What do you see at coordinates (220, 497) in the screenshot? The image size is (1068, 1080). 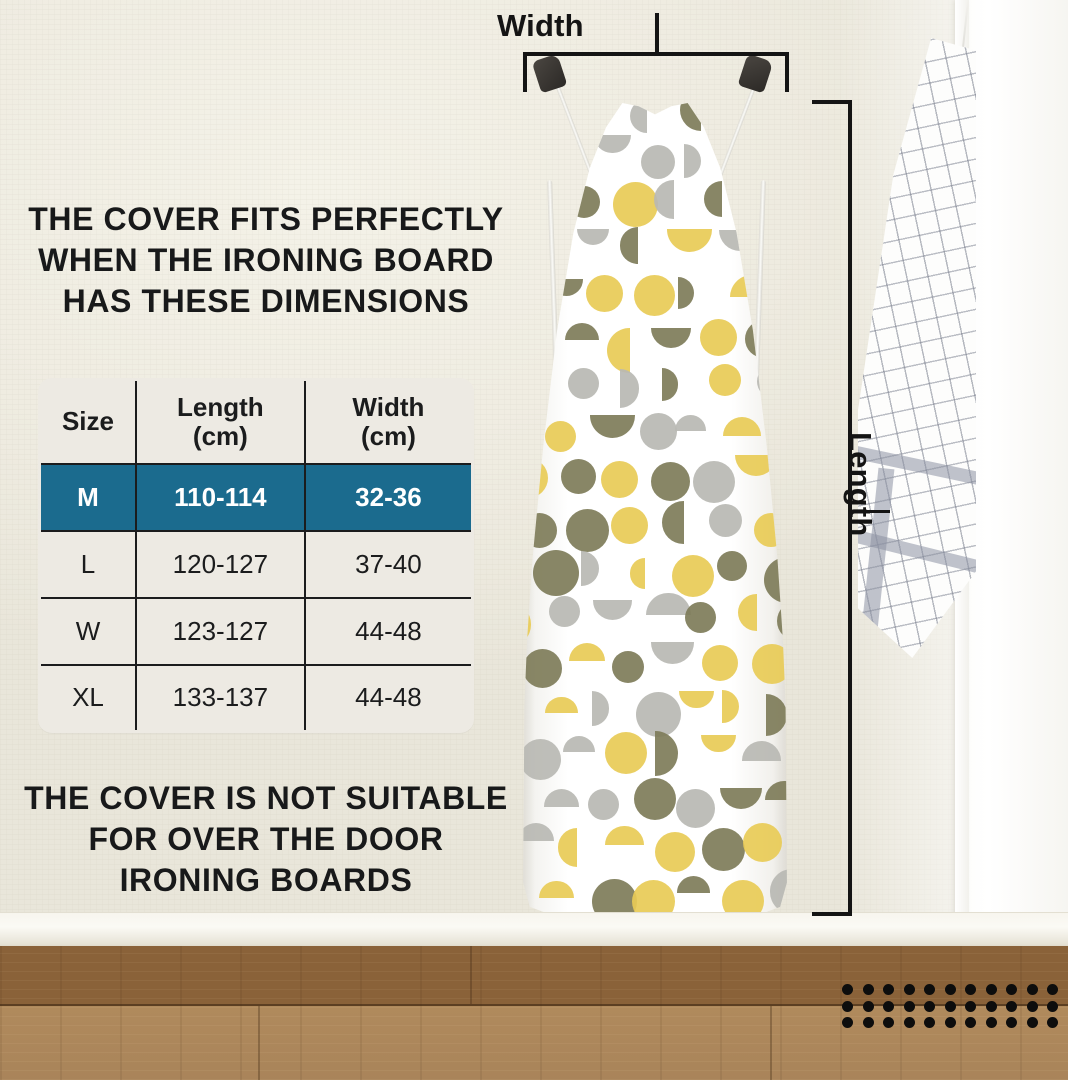 I see `cell-length: 110-114` at bounding box center [220, 497].